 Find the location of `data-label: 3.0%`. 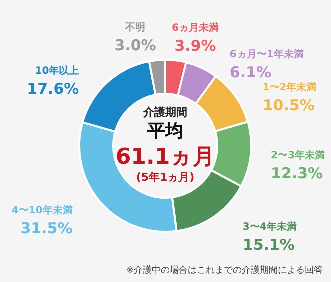

data-label: 3.0% is located at coordinates (135, 45).